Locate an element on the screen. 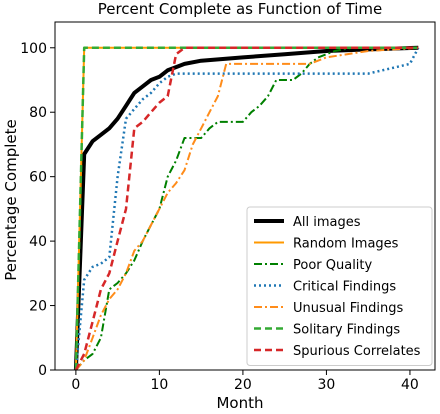 This screenshot has width=440, height=414. legend-label-3: Critical Findings is located at coordinates (344, 287).